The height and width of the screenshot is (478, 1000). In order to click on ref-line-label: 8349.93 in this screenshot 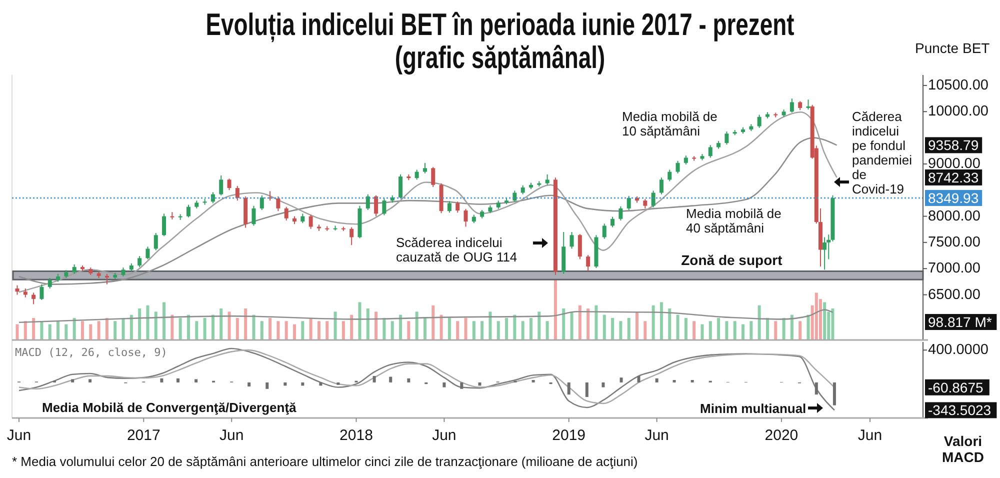, I will do `click(953, 198)`.